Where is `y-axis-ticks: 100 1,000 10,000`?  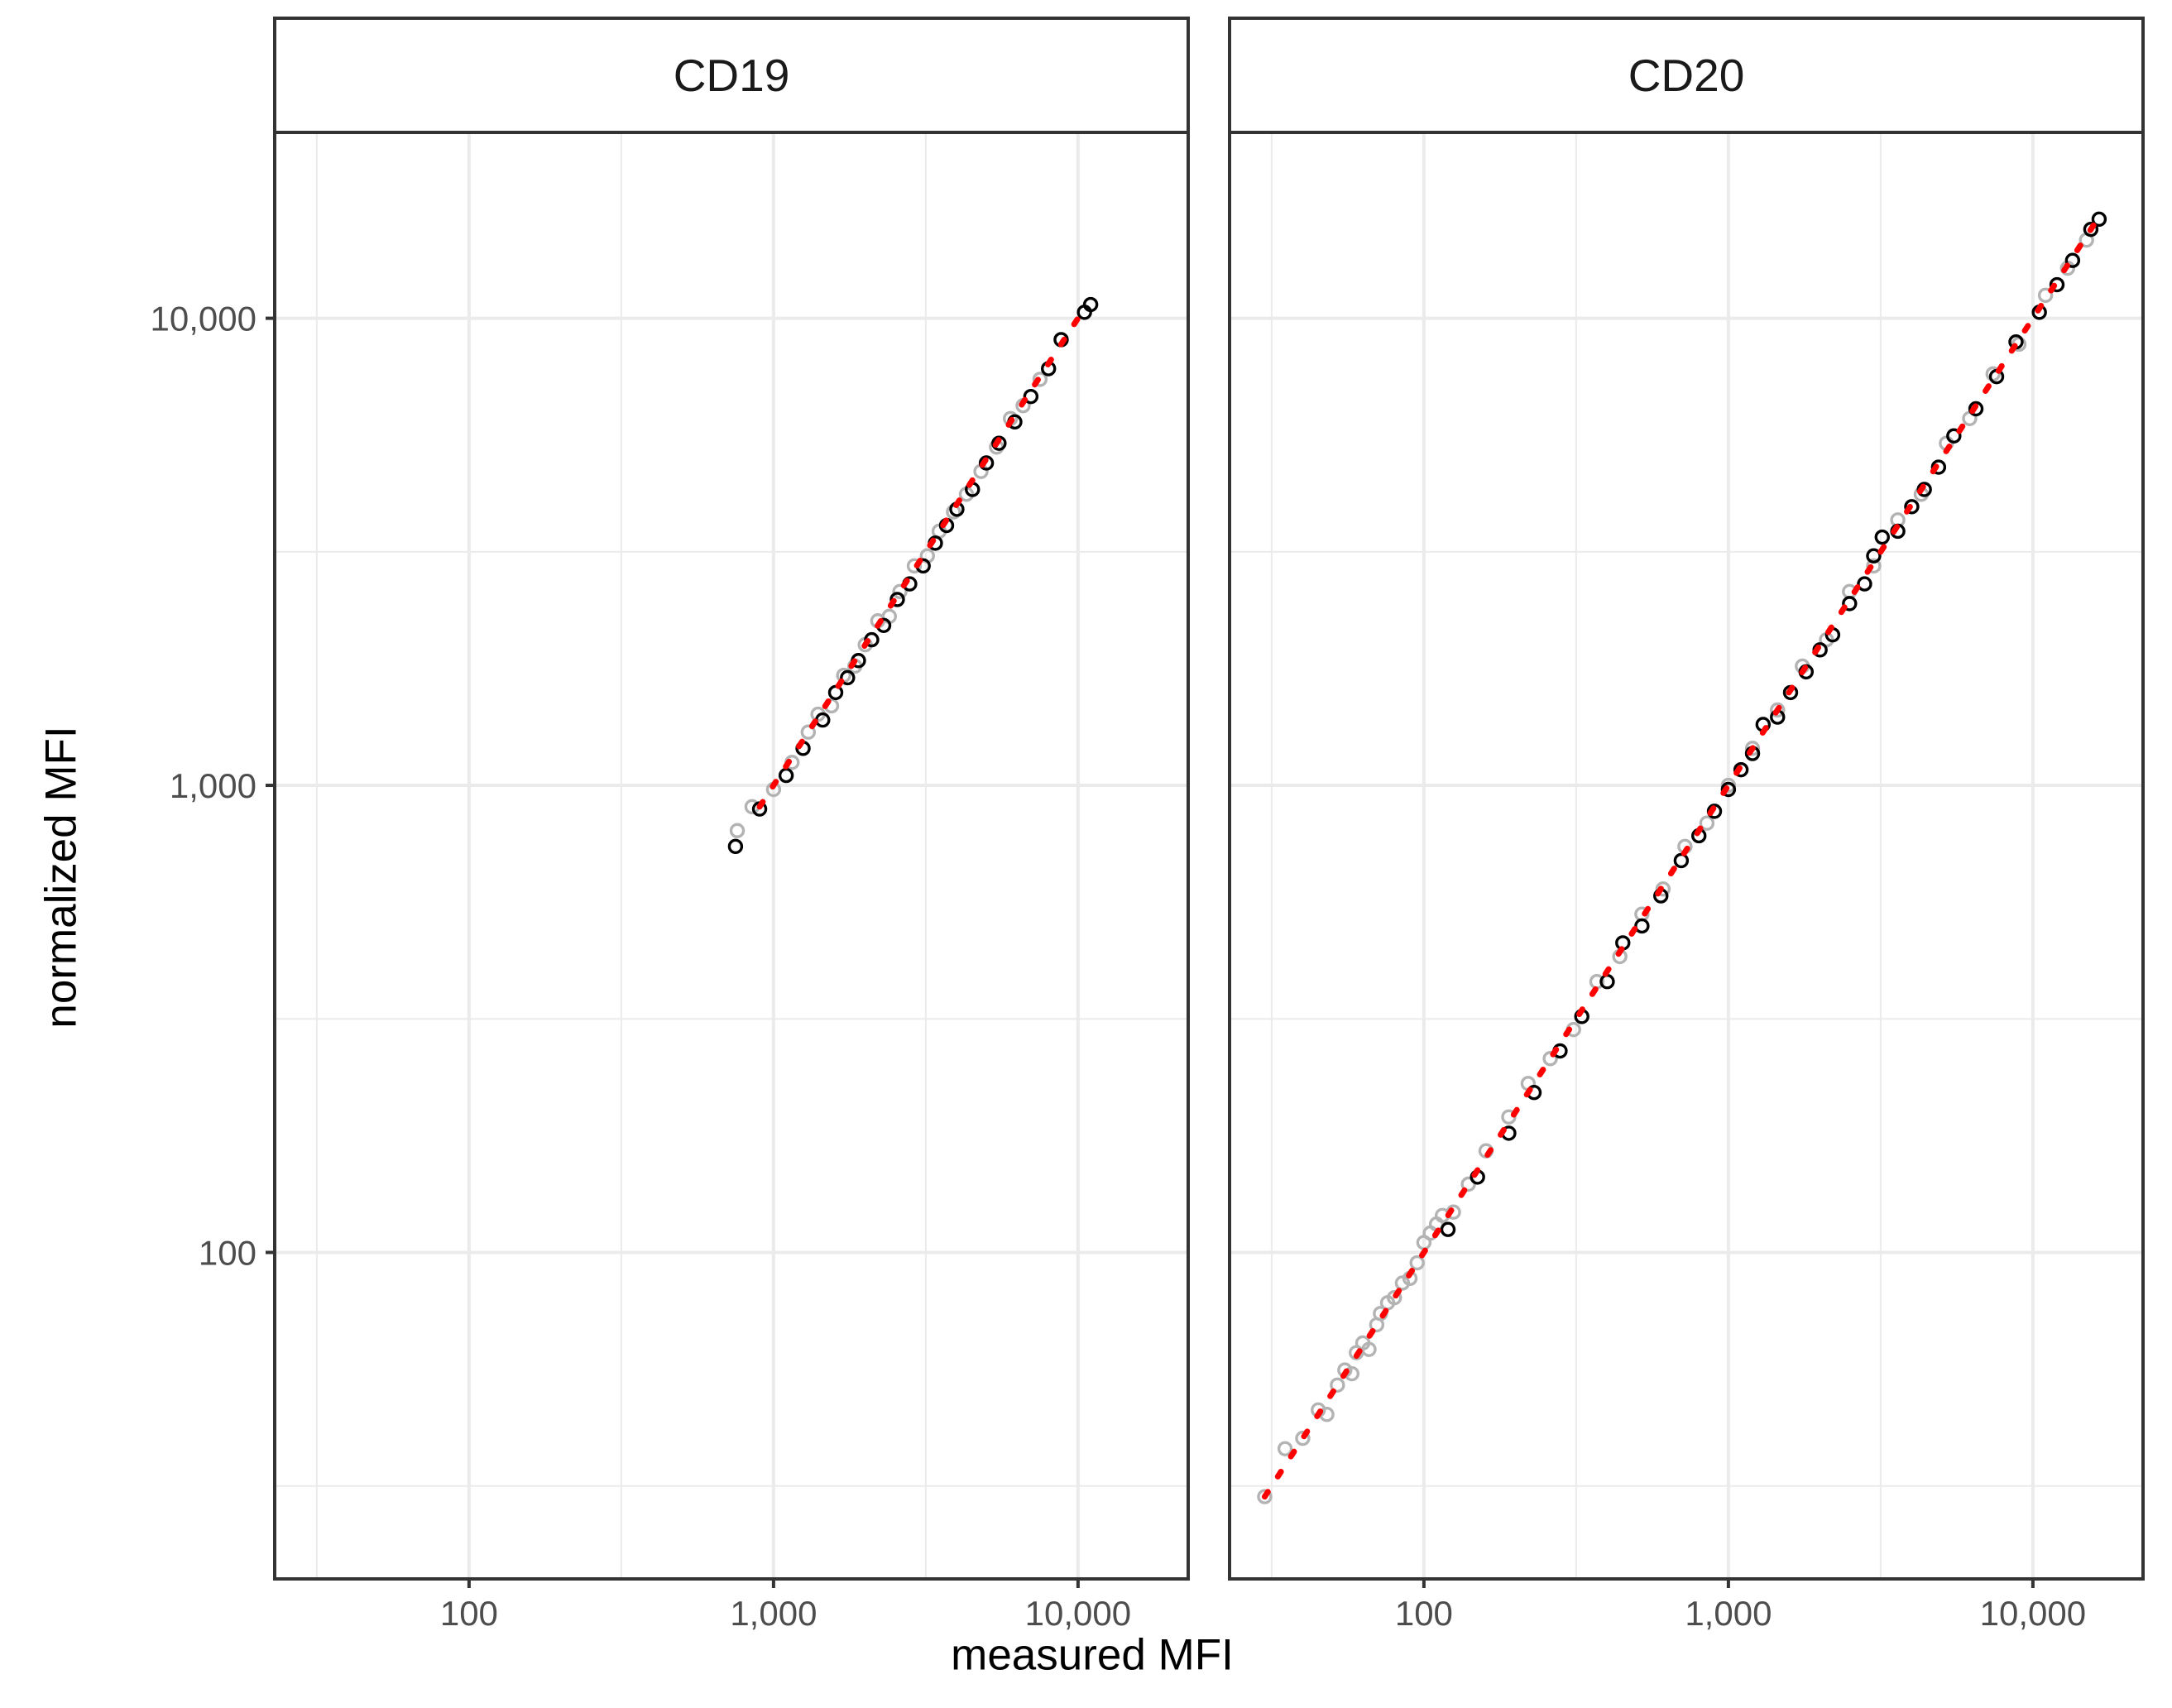
y-axis-ticks: 100 1,000 10,000 is located at coordinates (213, 786).